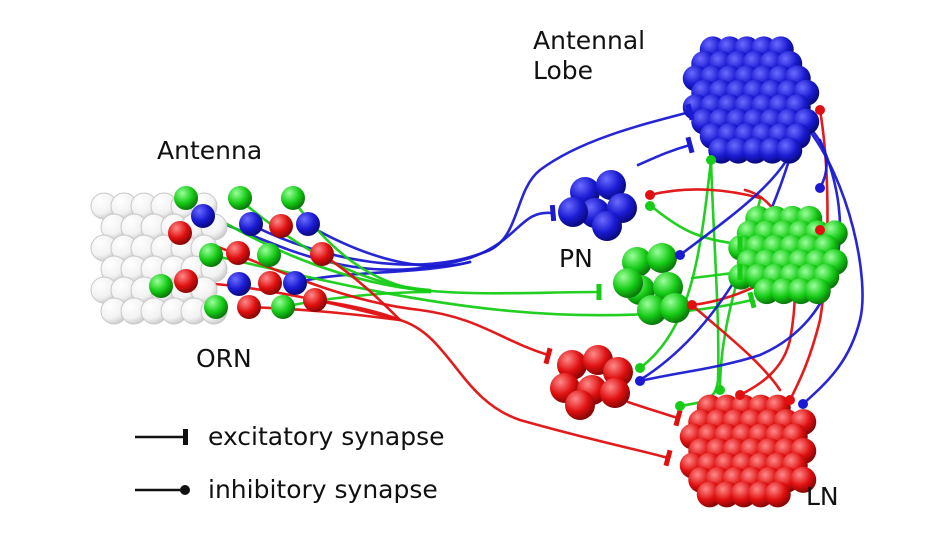 Image resolution: width=948 pixels, height=546 pixels. What do you see at coordinates (788, 255) in the screenshot?
I see `green-glomerulus` at bounding box center [788, 255].